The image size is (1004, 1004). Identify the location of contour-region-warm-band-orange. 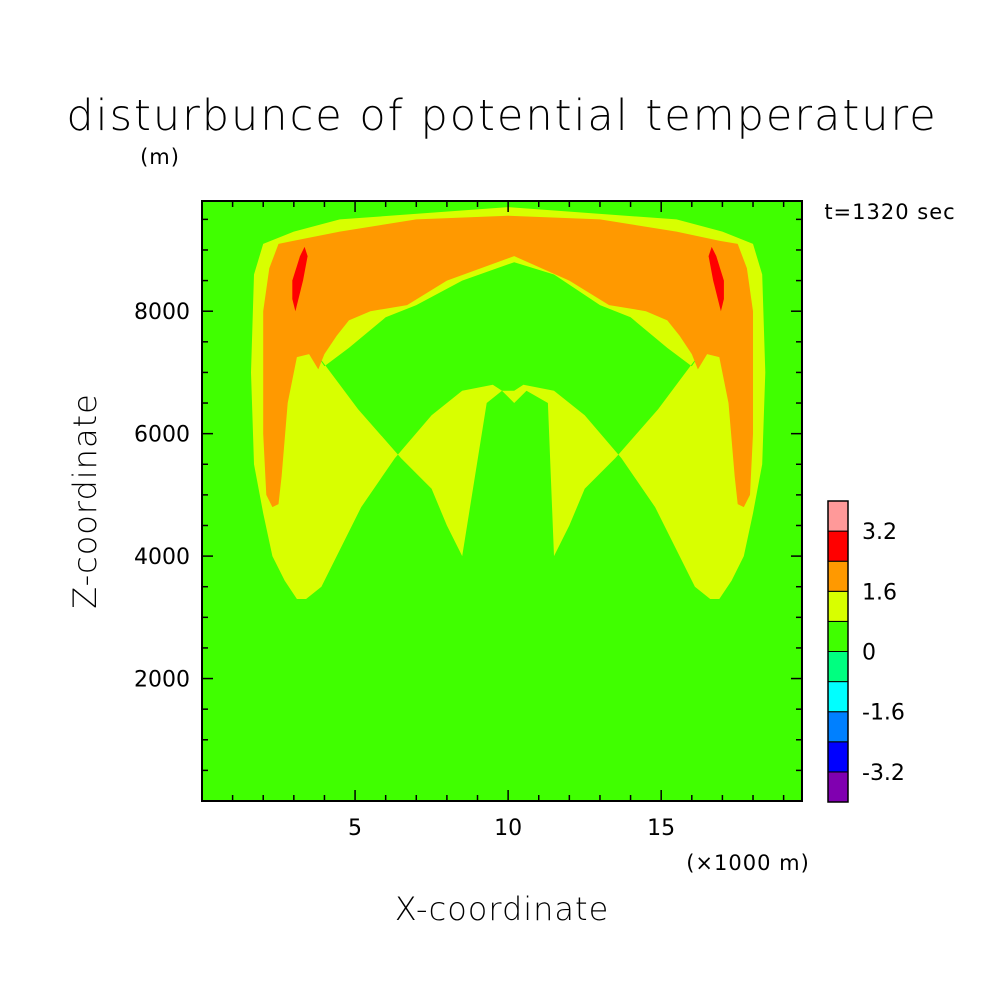
(508, 361).